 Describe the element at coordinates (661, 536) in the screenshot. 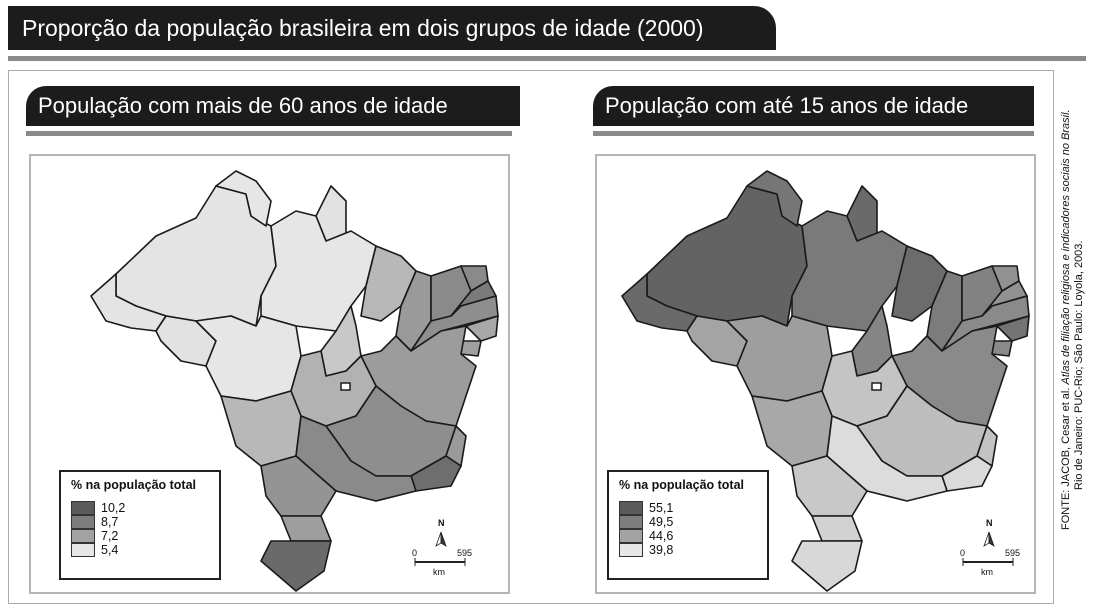

I see `legend-label-3: 44,6` at that location.